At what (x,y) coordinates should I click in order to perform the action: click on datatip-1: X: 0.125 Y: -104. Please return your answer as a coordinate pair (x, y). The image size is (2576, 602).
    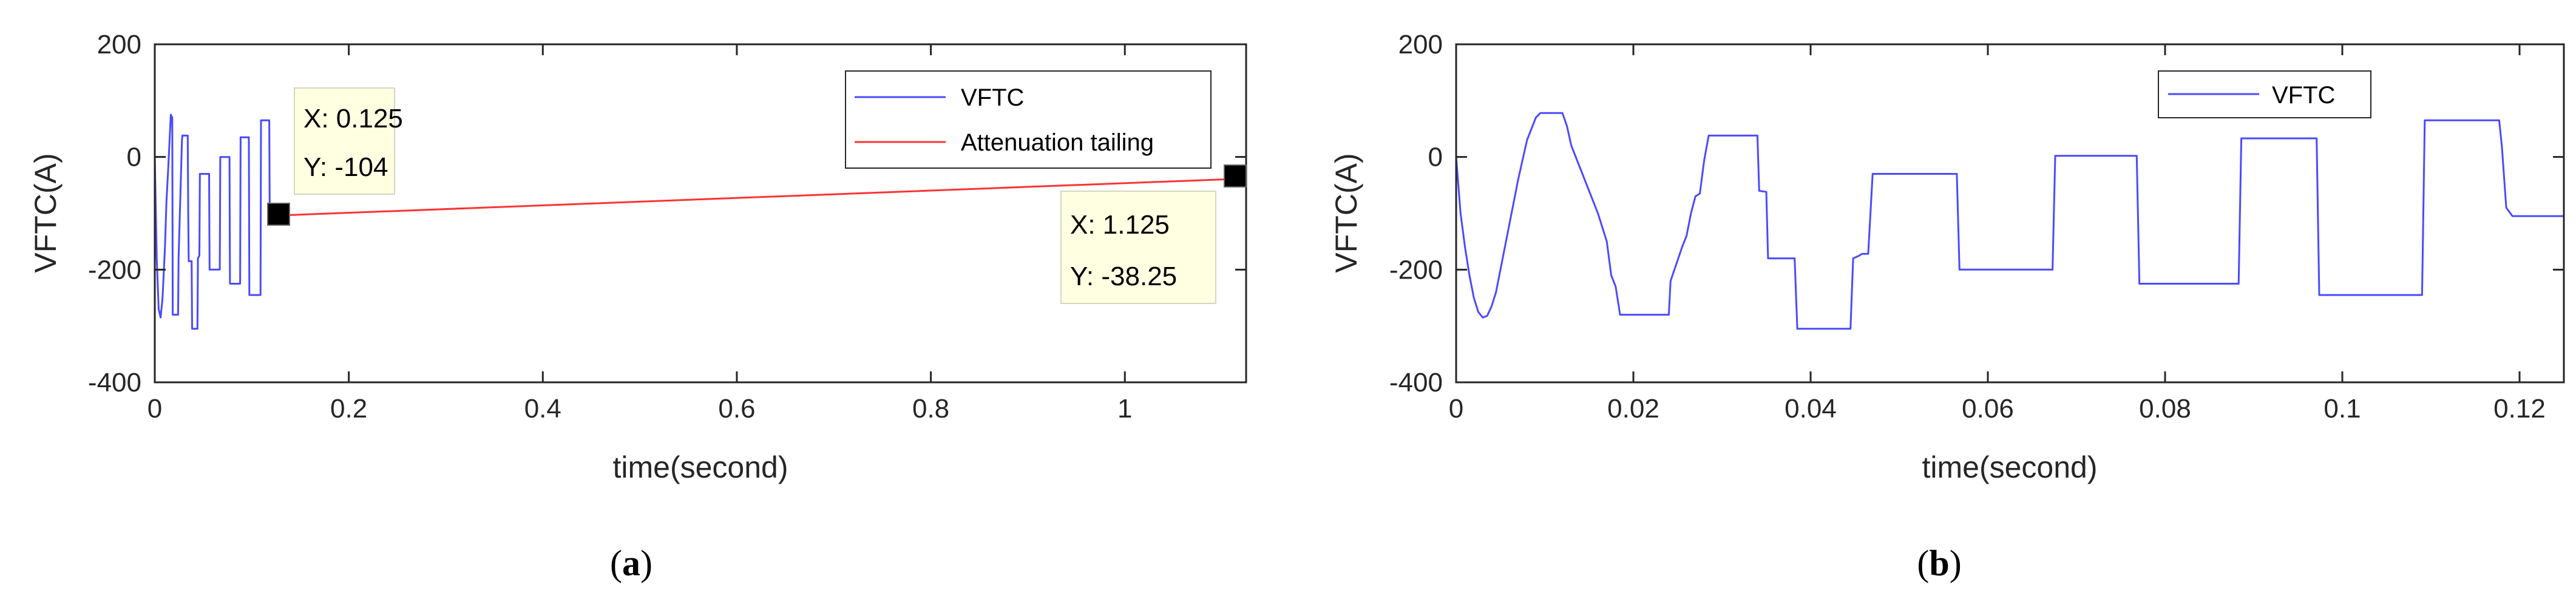
    Looking at the image, I should click on (335, 156).